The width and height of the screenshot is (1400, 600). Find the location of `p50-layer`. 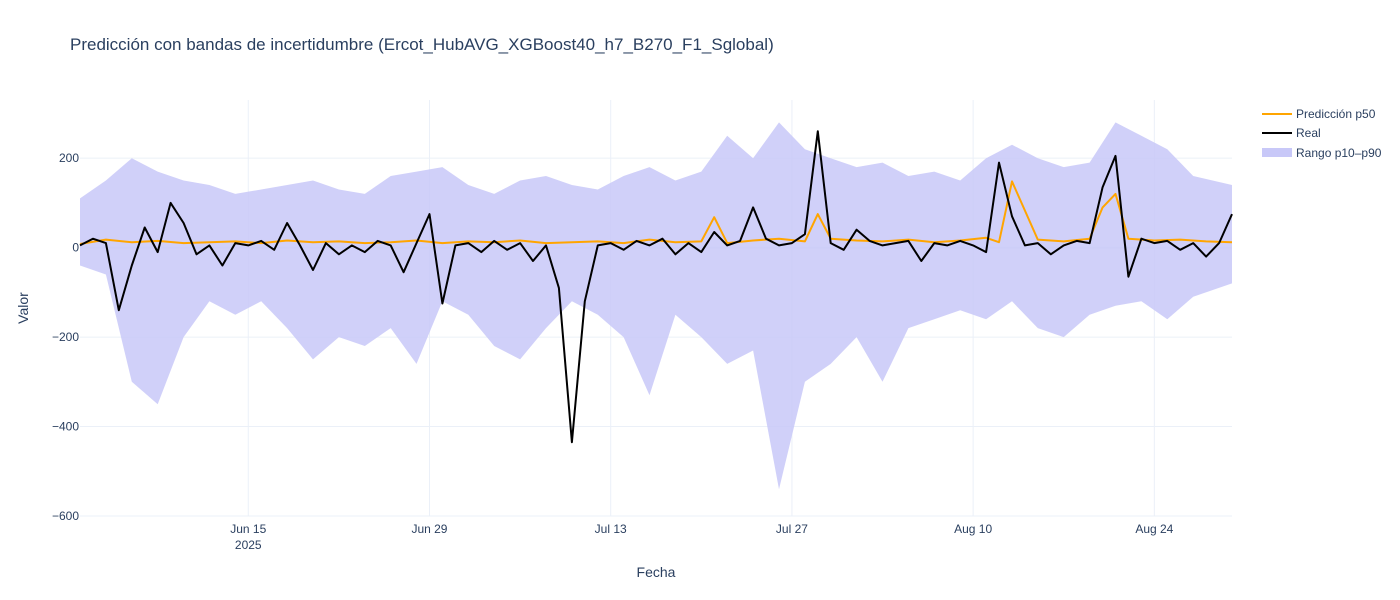

p50-layer is located at coordinates (656, 212).